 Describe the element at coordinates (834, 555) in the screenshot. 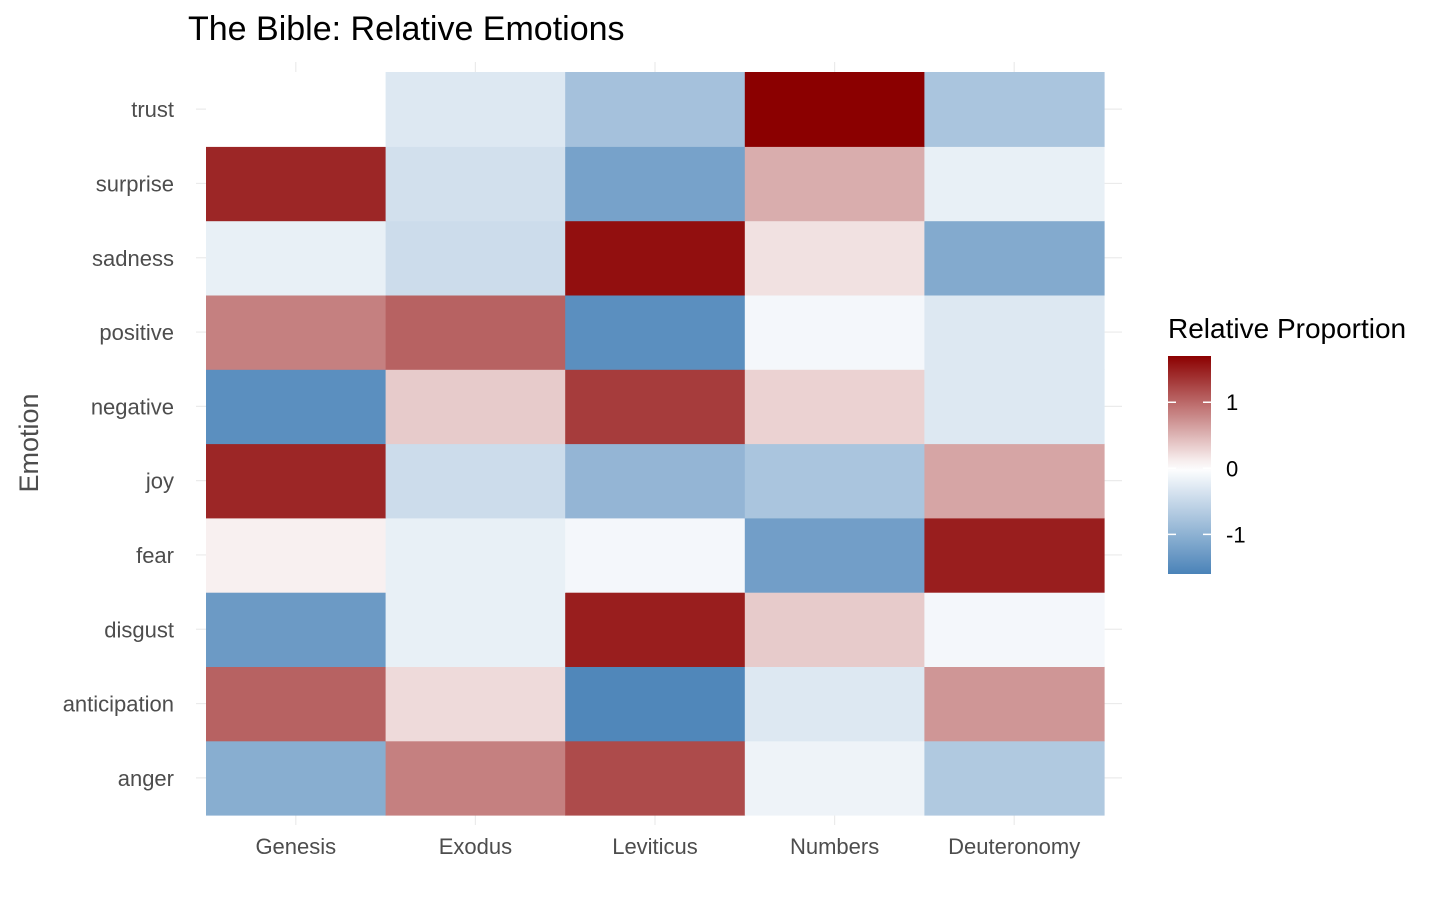

I see `heatmap-cell-fear-numbers` at that location.